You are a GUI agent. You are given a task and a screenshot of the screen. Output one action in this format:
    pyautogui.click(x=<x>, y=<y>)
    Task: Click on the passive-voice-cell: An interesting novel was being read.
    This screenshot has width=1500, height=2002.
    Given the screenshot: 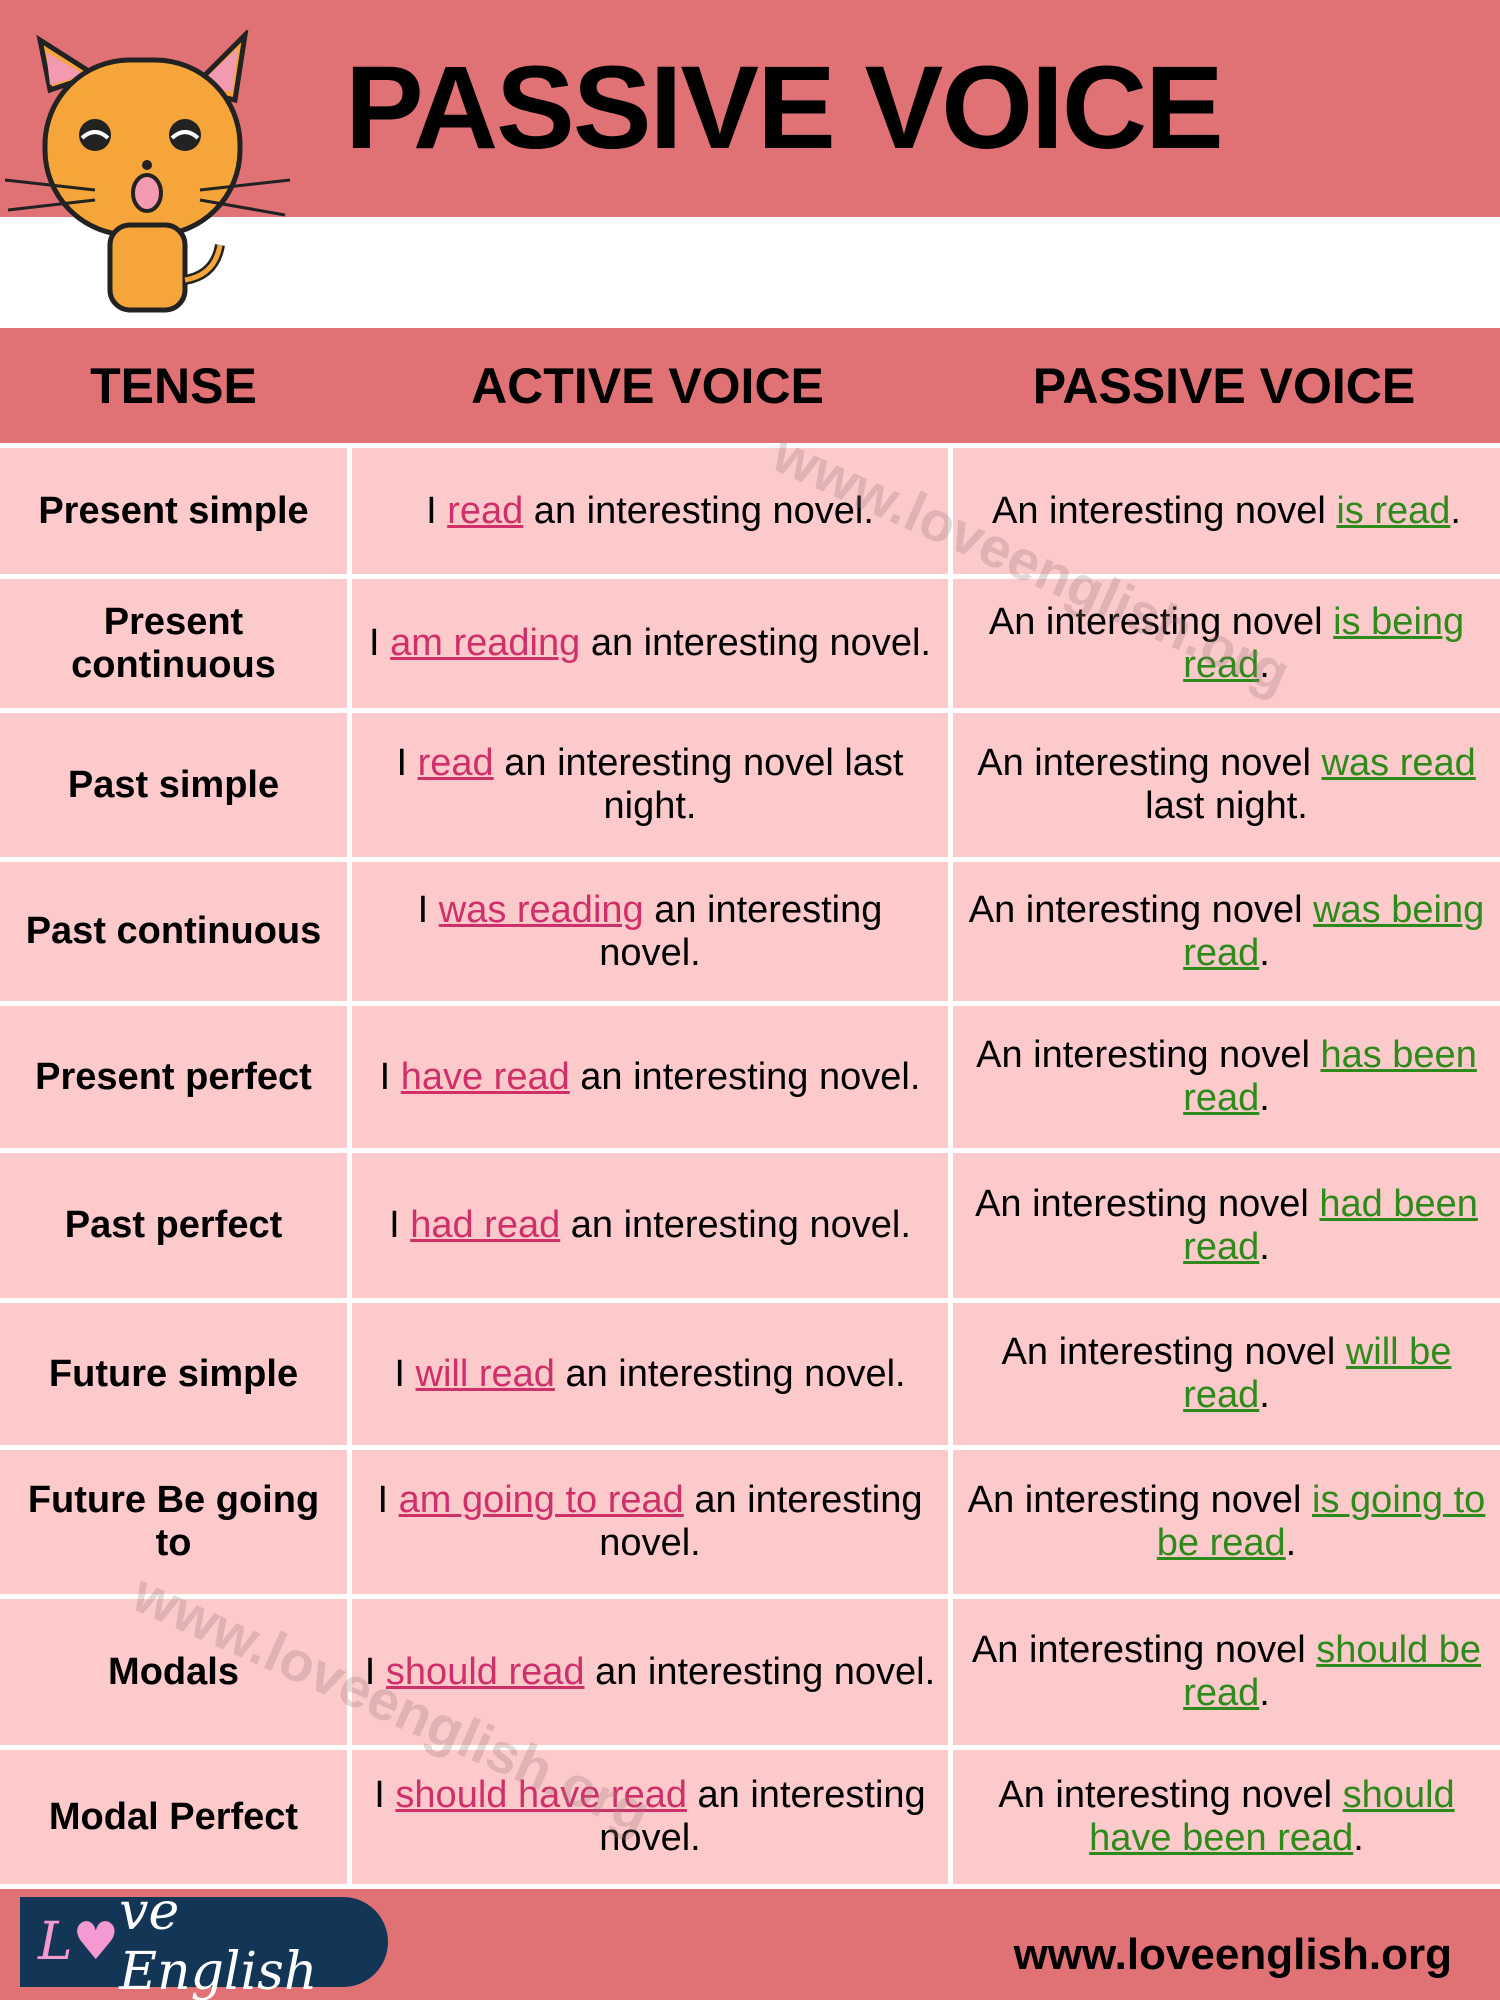 What is the action you would take?
    pyautogui.click(x=1224, y=931)
    